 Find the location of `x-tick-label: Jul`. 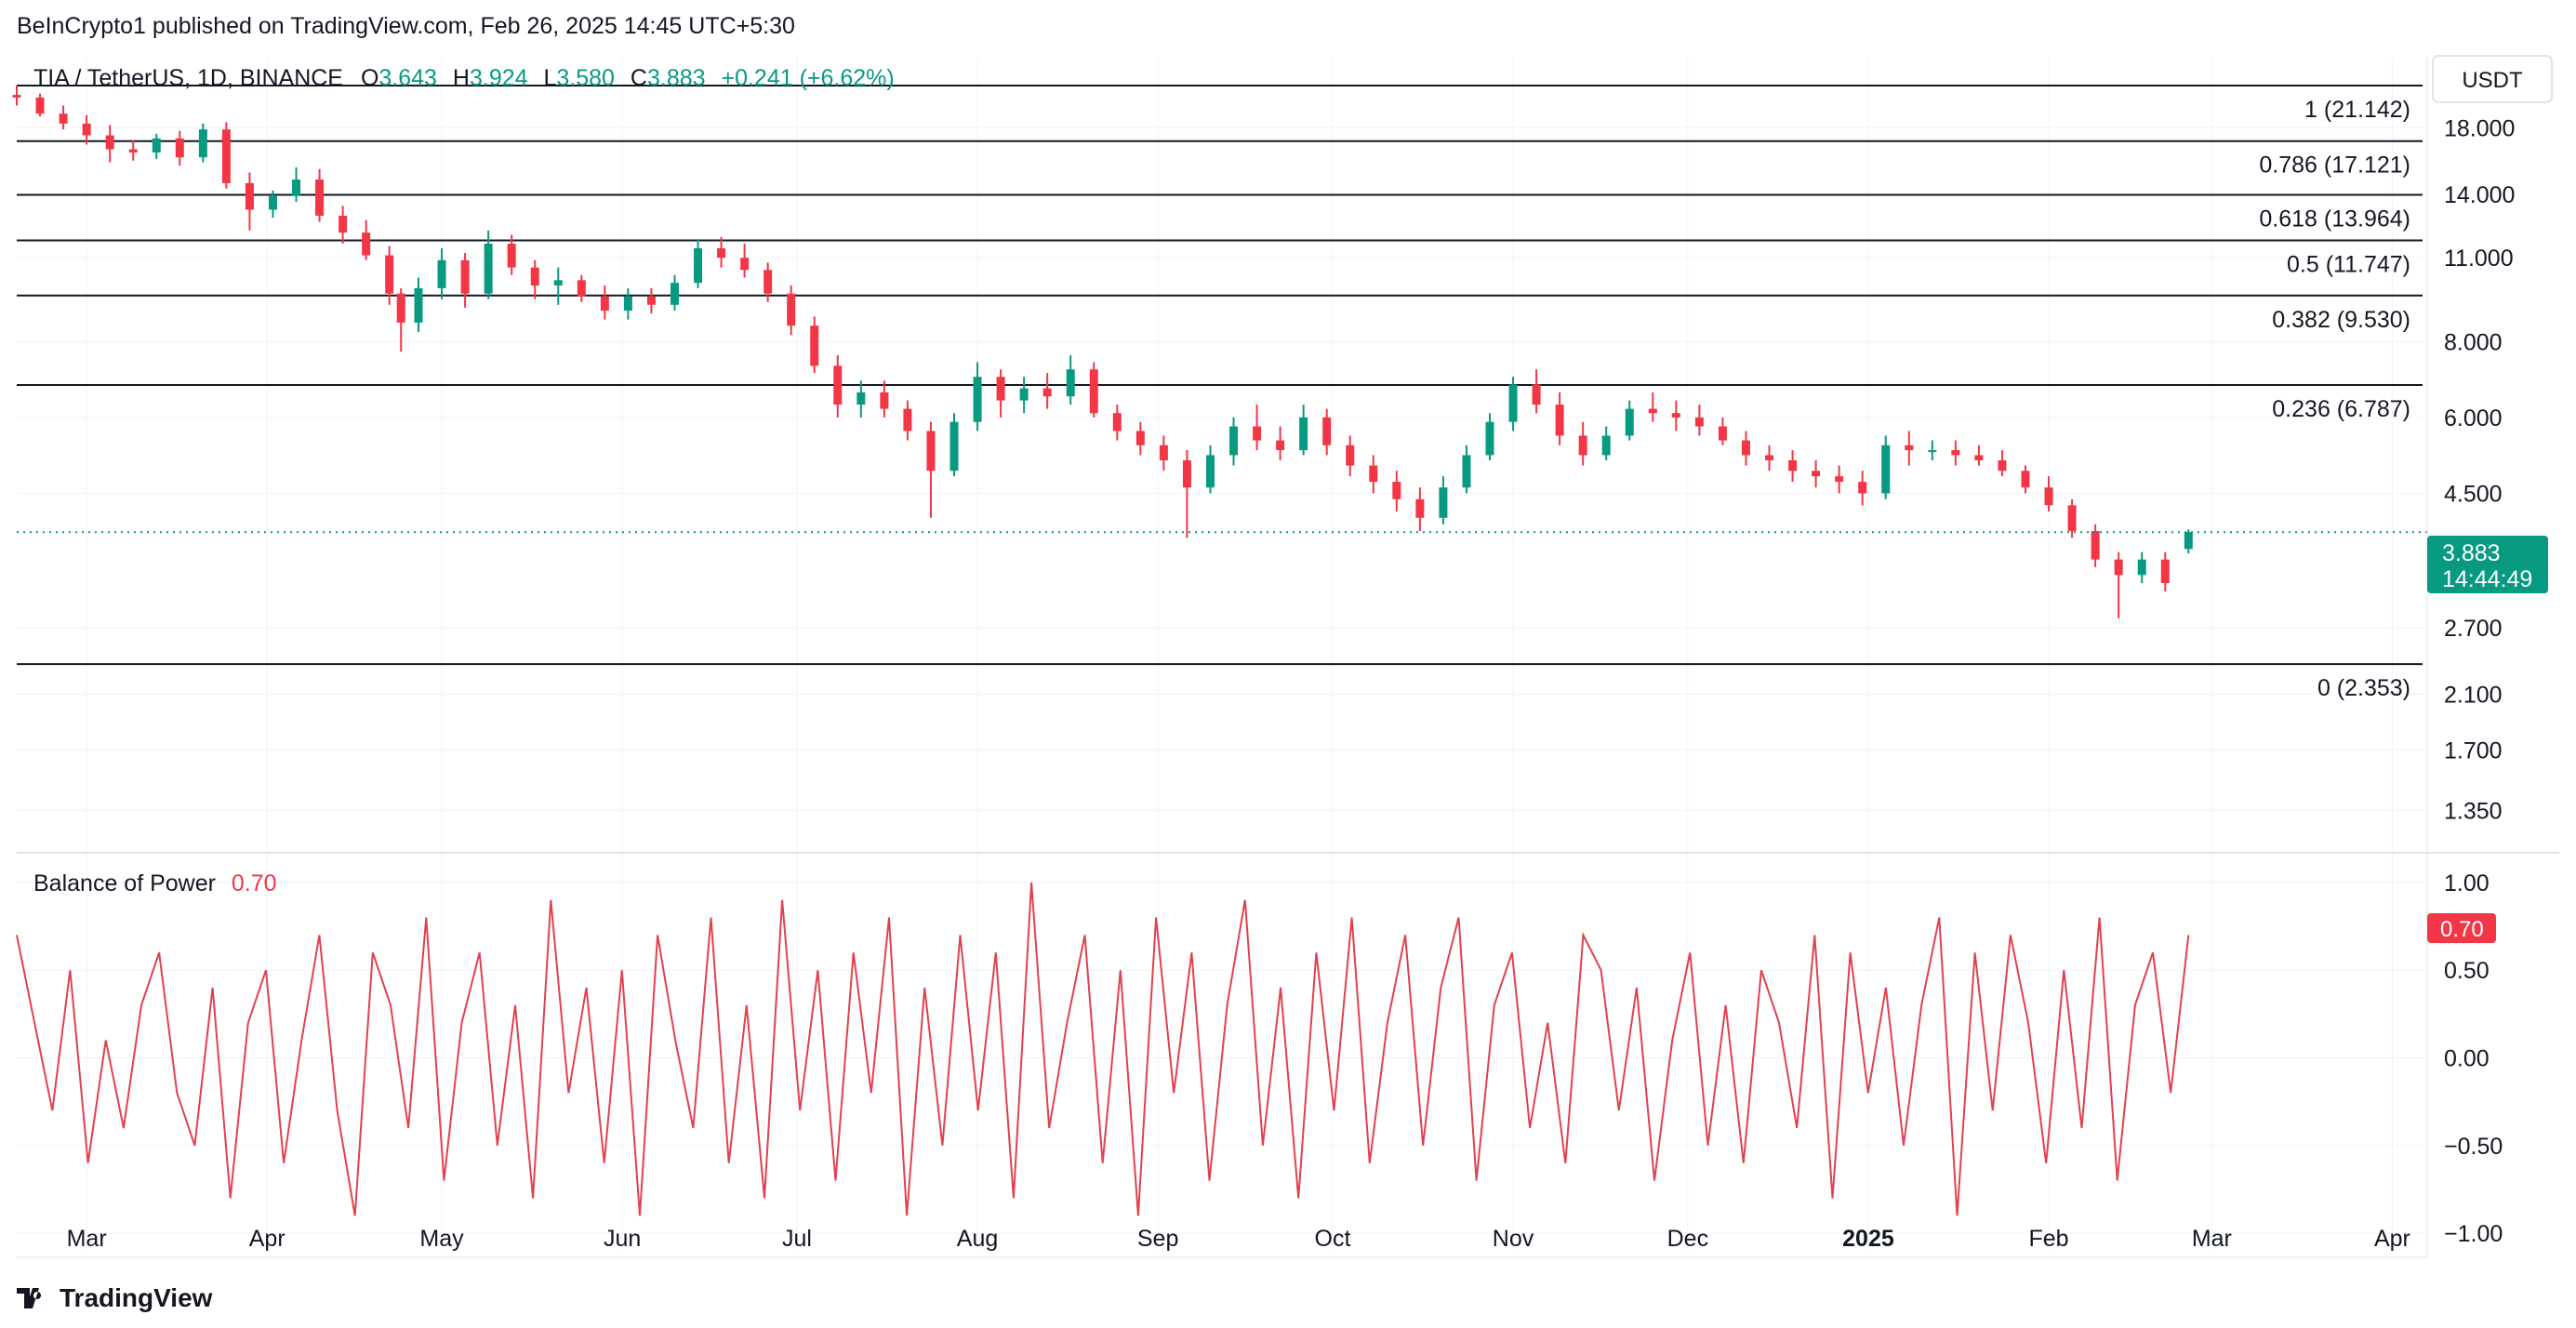

x-tick-label: Jul is located at coordinates (797, 1239).